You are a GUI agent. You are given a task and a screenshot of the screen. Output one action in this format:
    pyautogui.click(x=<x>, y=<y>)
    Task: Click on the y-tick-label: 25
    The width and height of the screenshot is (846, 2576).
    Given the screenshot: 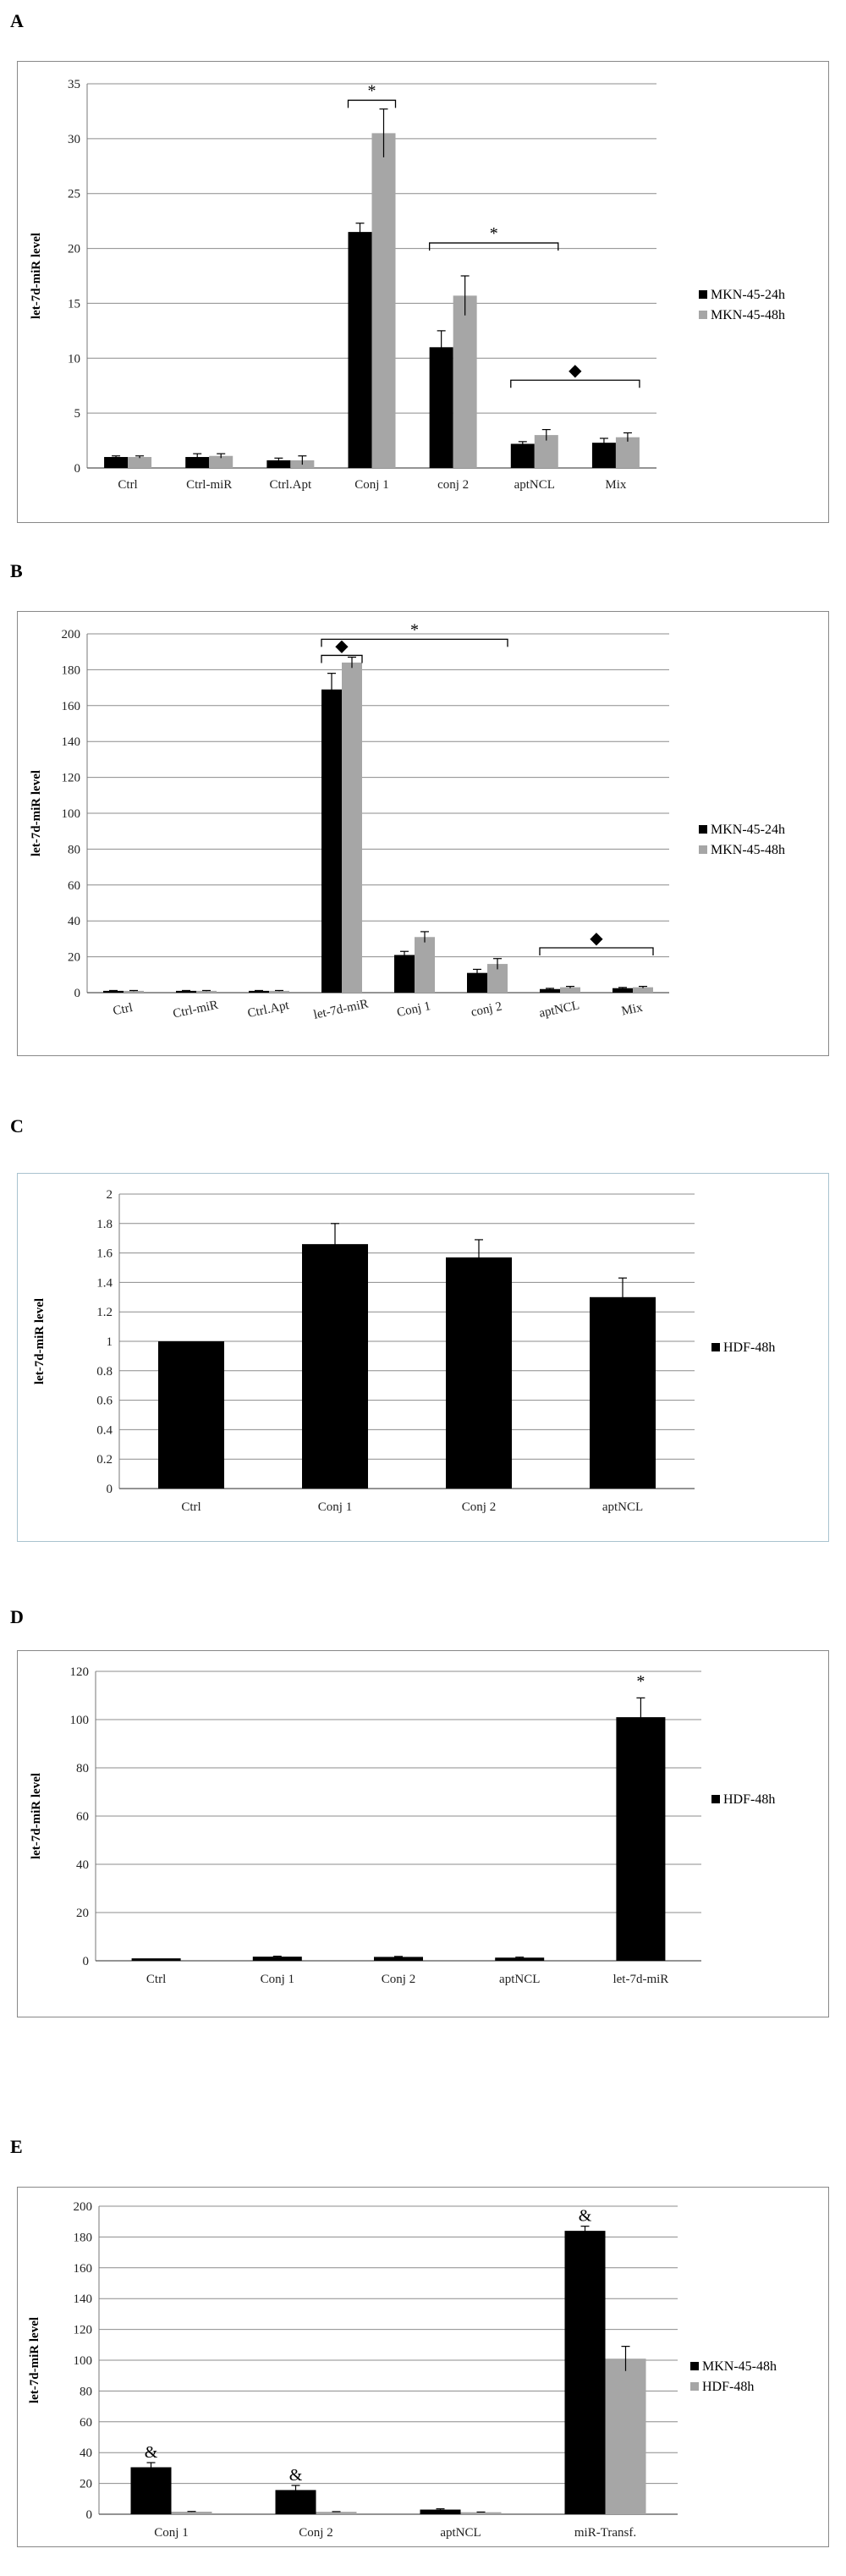 What is the action you would take?
    pyautogui.click(x=74, y=194)
    